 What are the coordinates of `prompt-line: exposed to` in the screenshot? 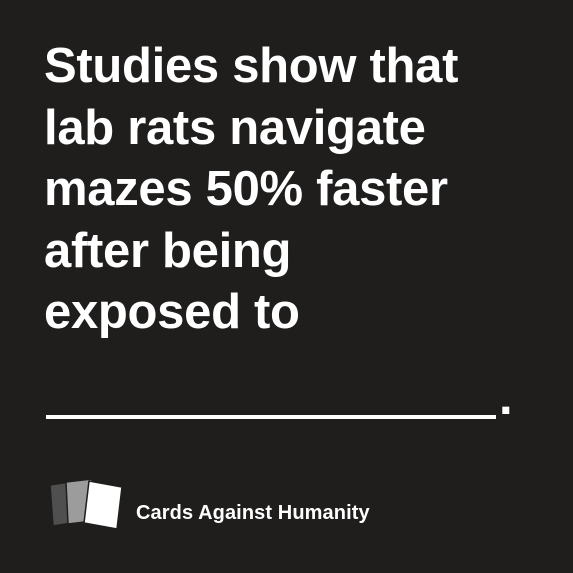 It's located at (172, 312).